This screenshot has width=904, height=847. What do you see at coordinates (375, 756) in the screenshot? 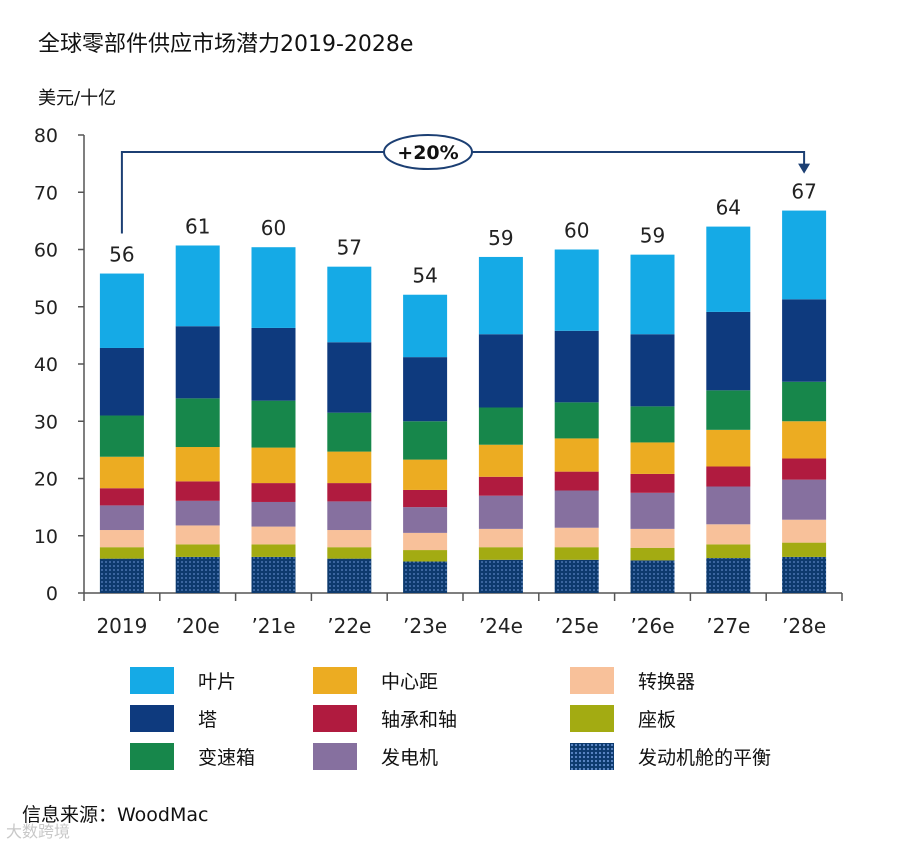
I see `legend-item-generator: 发电机` at bounding box center [375, 756].